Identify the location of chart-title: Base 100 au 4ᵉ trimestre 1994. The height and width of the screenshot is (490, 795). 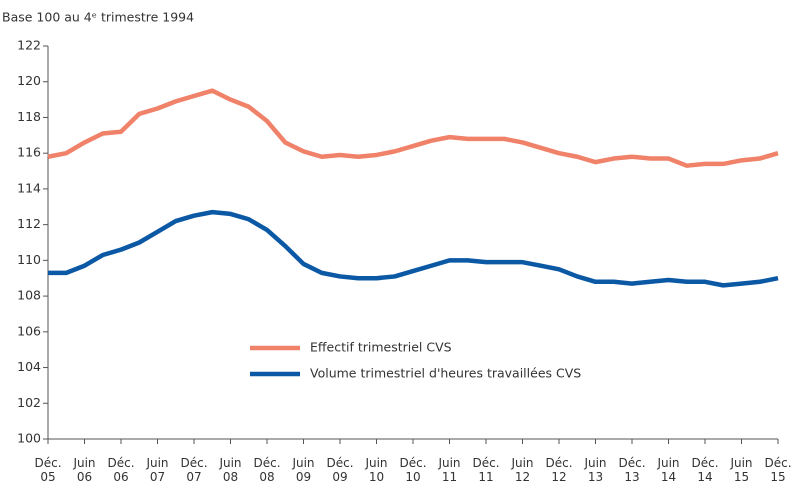
(98, 17).